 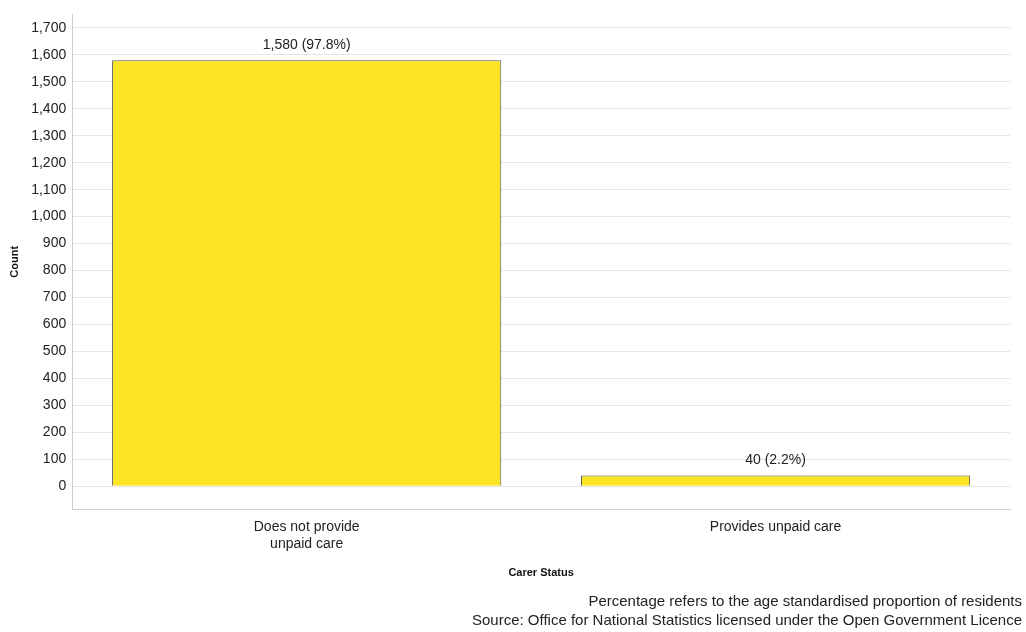 What do you see at coordinates (62, 485) in the screenshot?
I see `y-tick-label: 0` at bounding box center [62, 485].